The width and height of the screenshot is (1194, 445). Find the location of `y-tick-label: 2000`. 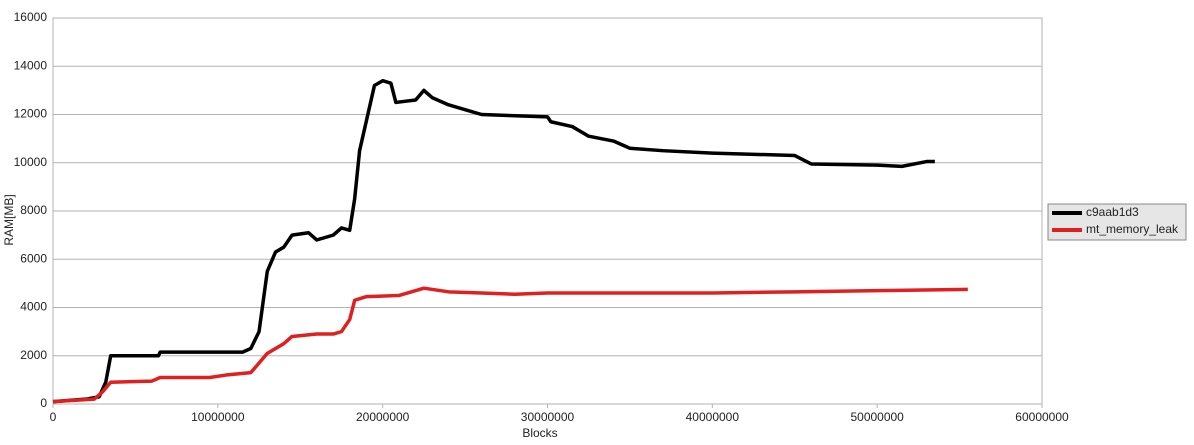

y-tick-label: 2000 is located at coordinates (33, 355).